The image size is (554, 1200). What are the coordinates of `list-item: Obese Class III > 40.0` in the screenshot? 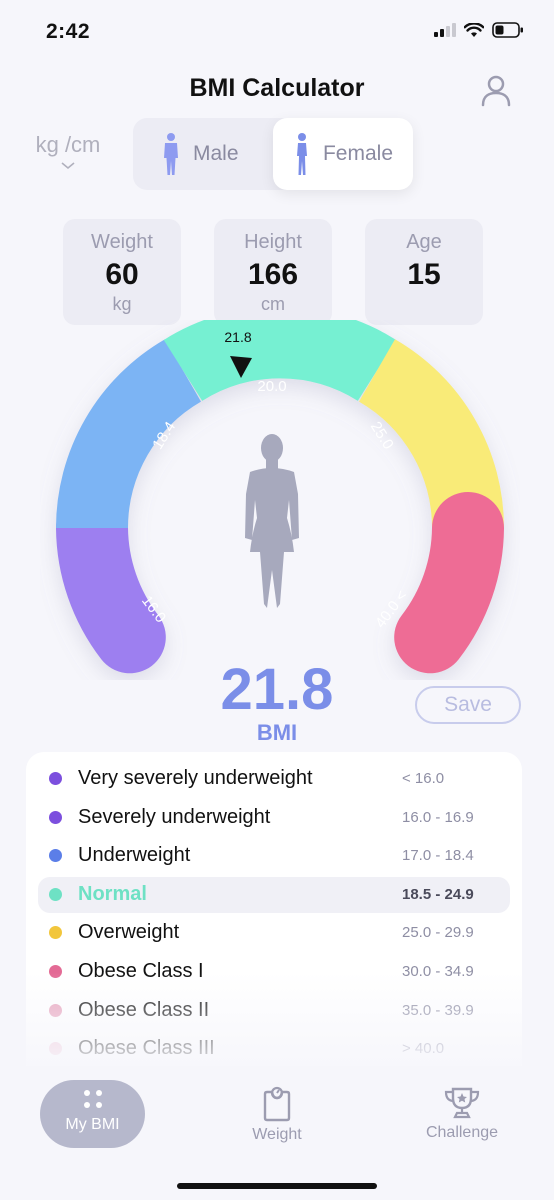 It's located at (274, 1048).